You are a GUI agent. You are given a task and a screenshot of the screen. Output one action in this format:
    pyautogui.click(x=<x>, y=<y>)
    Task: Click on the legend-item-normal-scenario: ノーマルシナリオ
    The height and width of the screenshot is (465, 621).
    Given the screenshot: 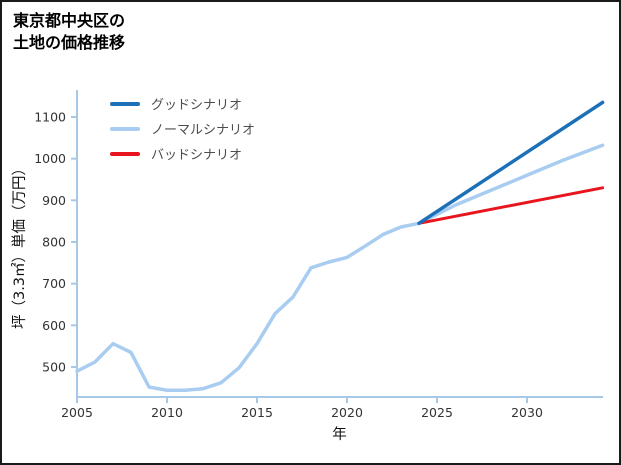 What is the action you would take?
    pyautogui.click(x=183, y=129)
    